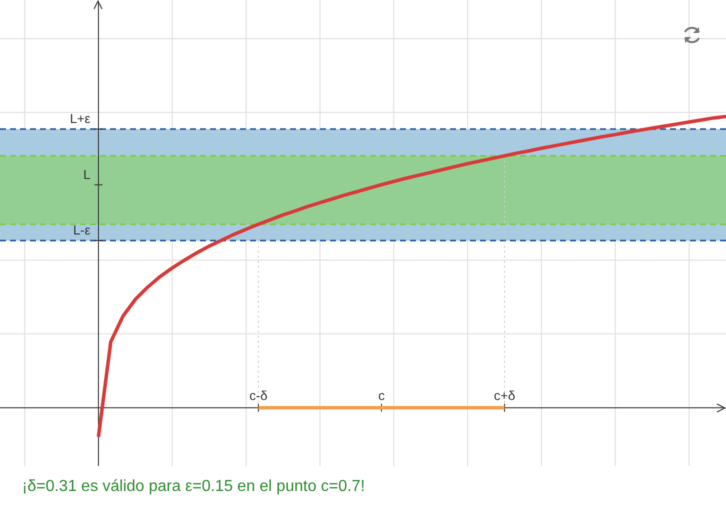 This screenshot has width=726, height=510. Describe the element at coordinates (258, 395) in the screenshot. I see `x-tick-label: c-δ` at that location.